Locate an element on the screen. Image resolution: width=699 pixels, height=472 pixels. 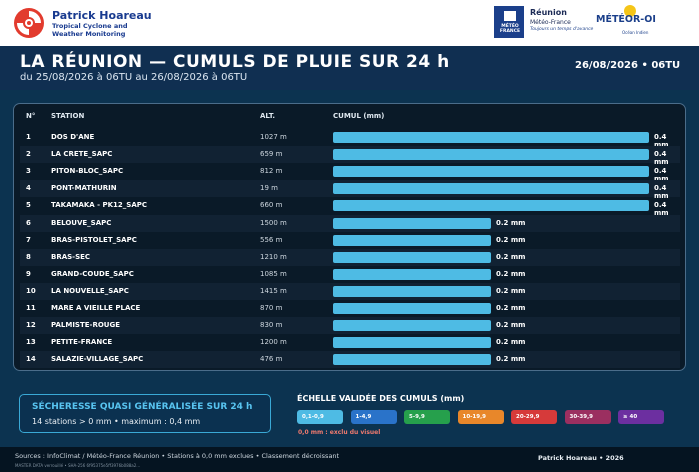
row-altitude: 660 m is located at coordinates (271, 205).